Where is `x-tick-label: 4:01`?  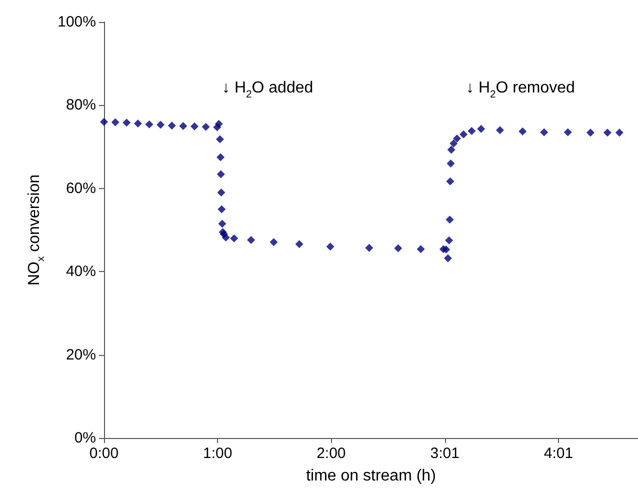 x-tick-label: 4:01 is located at coordinates (559, 453).